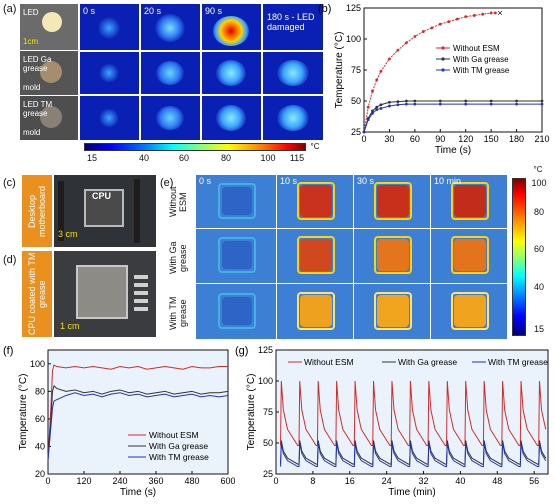  I want to click on panel-letter: (b), so click(324, 9).